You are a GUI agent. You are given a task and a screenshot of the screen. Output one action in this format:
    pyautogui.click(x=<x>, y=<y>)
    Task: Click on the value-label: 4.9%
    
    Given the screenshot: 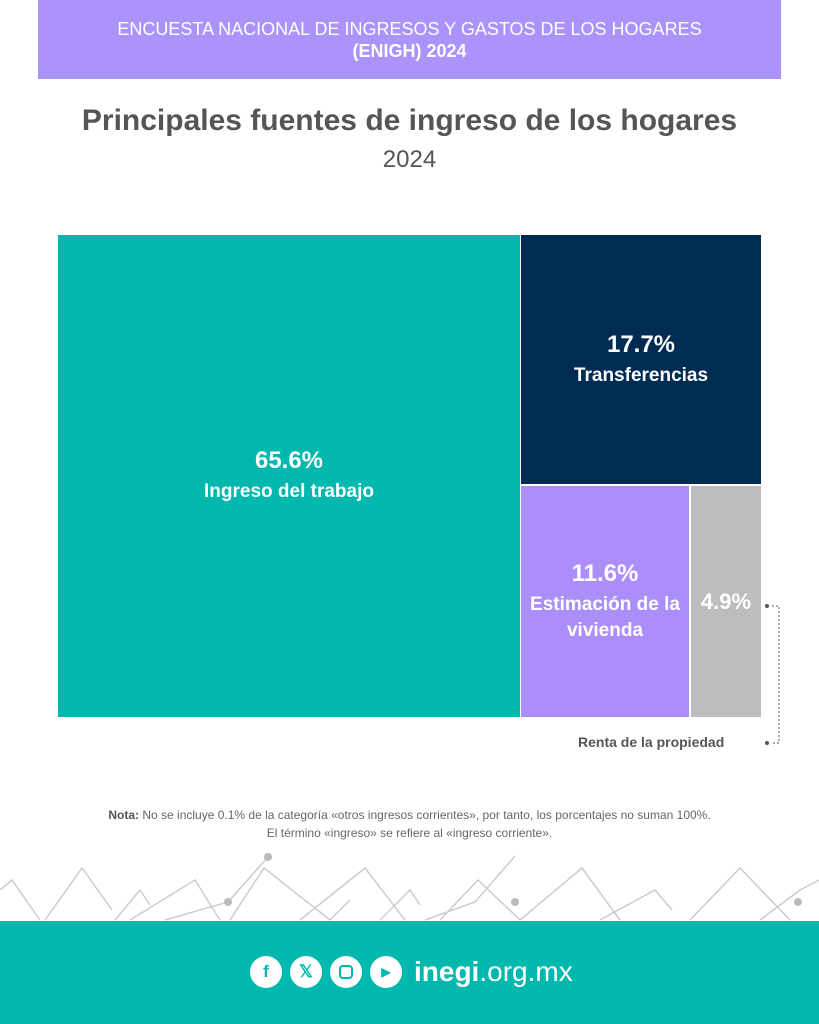 What is the action you would take?
    pyautogui.click(x=726, y=601)
    